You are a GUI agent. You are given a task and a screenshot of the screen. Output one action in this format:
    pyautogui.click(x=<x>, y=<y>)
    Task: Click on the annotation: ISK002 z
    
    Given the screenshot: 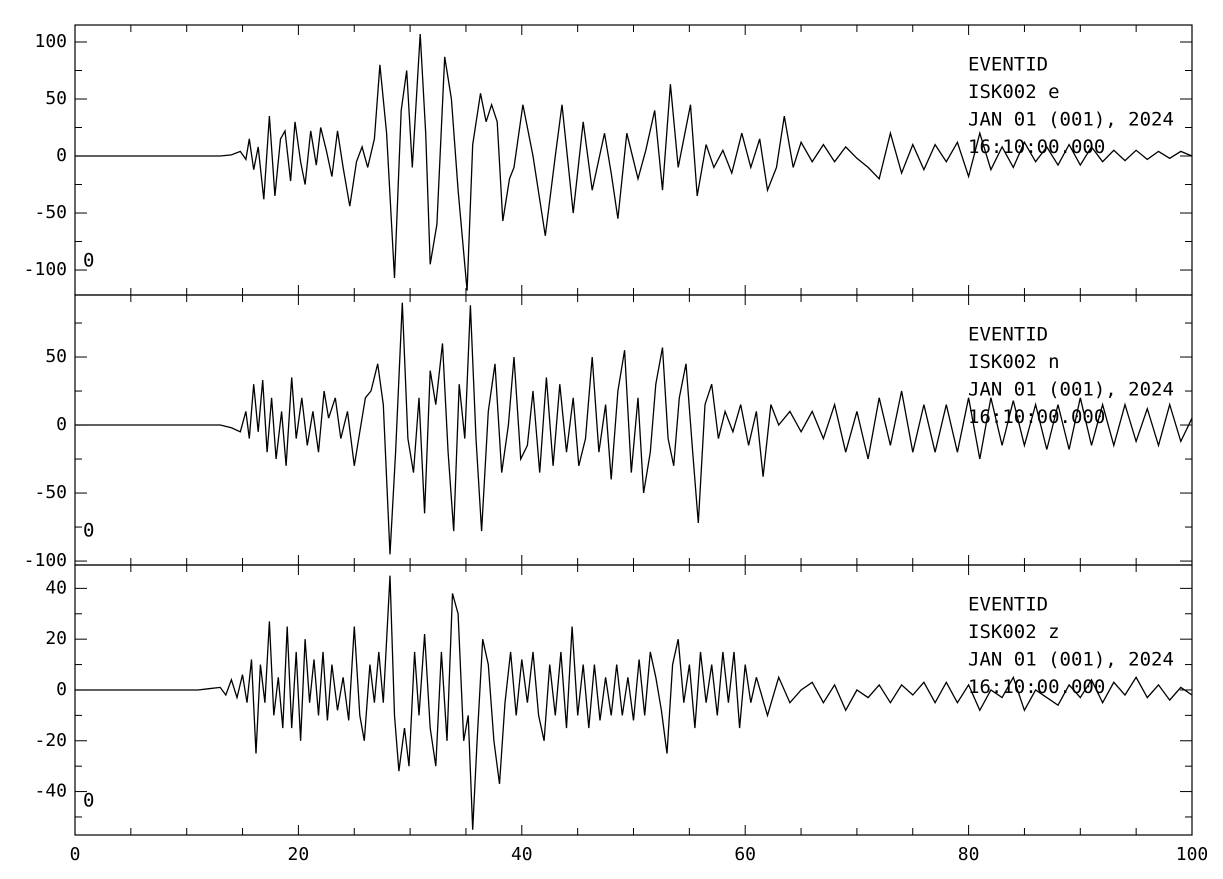 What is the action you would take?
    pyautogui.click(x=1014, y=632)
    